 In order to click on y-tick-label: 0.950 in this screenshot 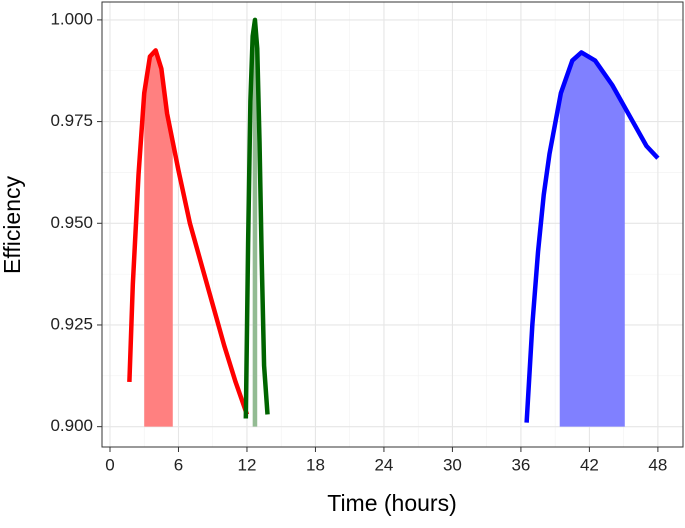, I will do `click(71, 222)`.